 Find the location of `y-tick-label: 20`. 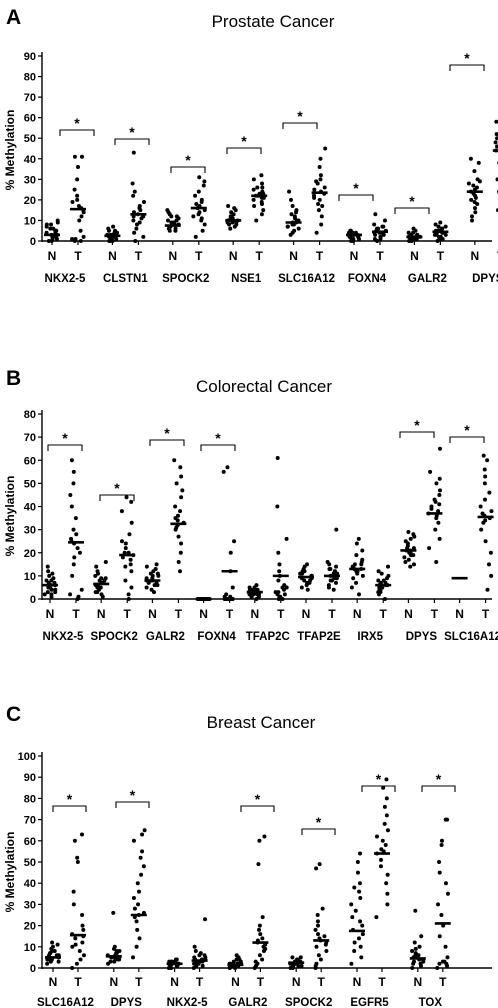

y-tick-label: 20 is located at coordinates (30, 554).